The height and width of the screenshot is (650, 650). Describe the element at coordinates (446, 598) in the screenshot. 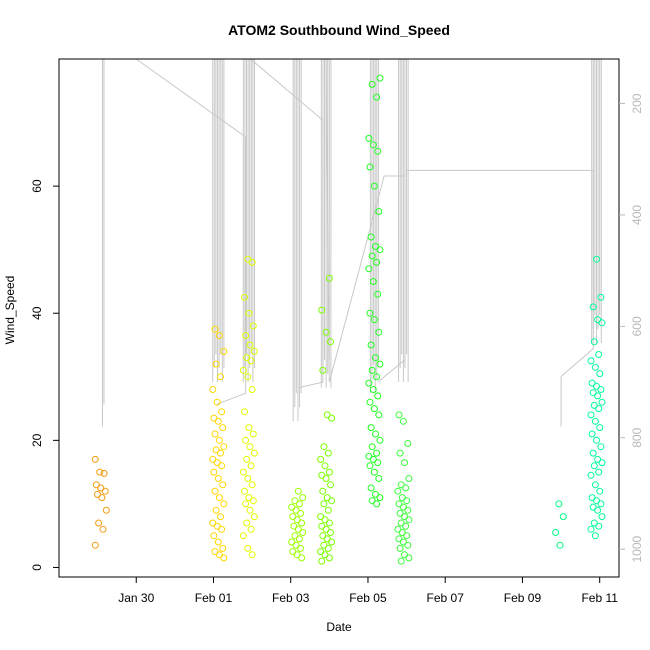

I see `x-tick-label: Feb 07` at that location.